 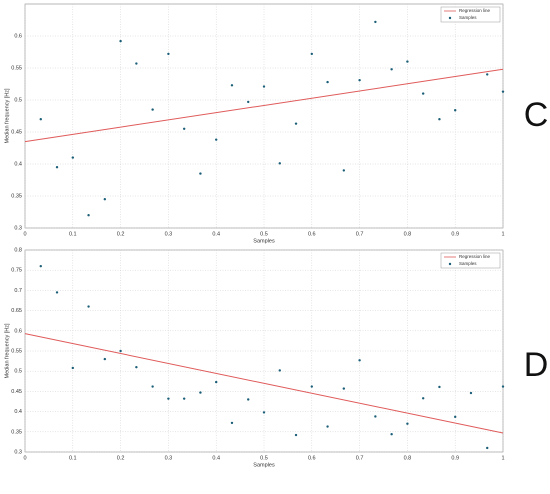 I want to click on y-tick-label: 0.75, so click(x=16, y=271).